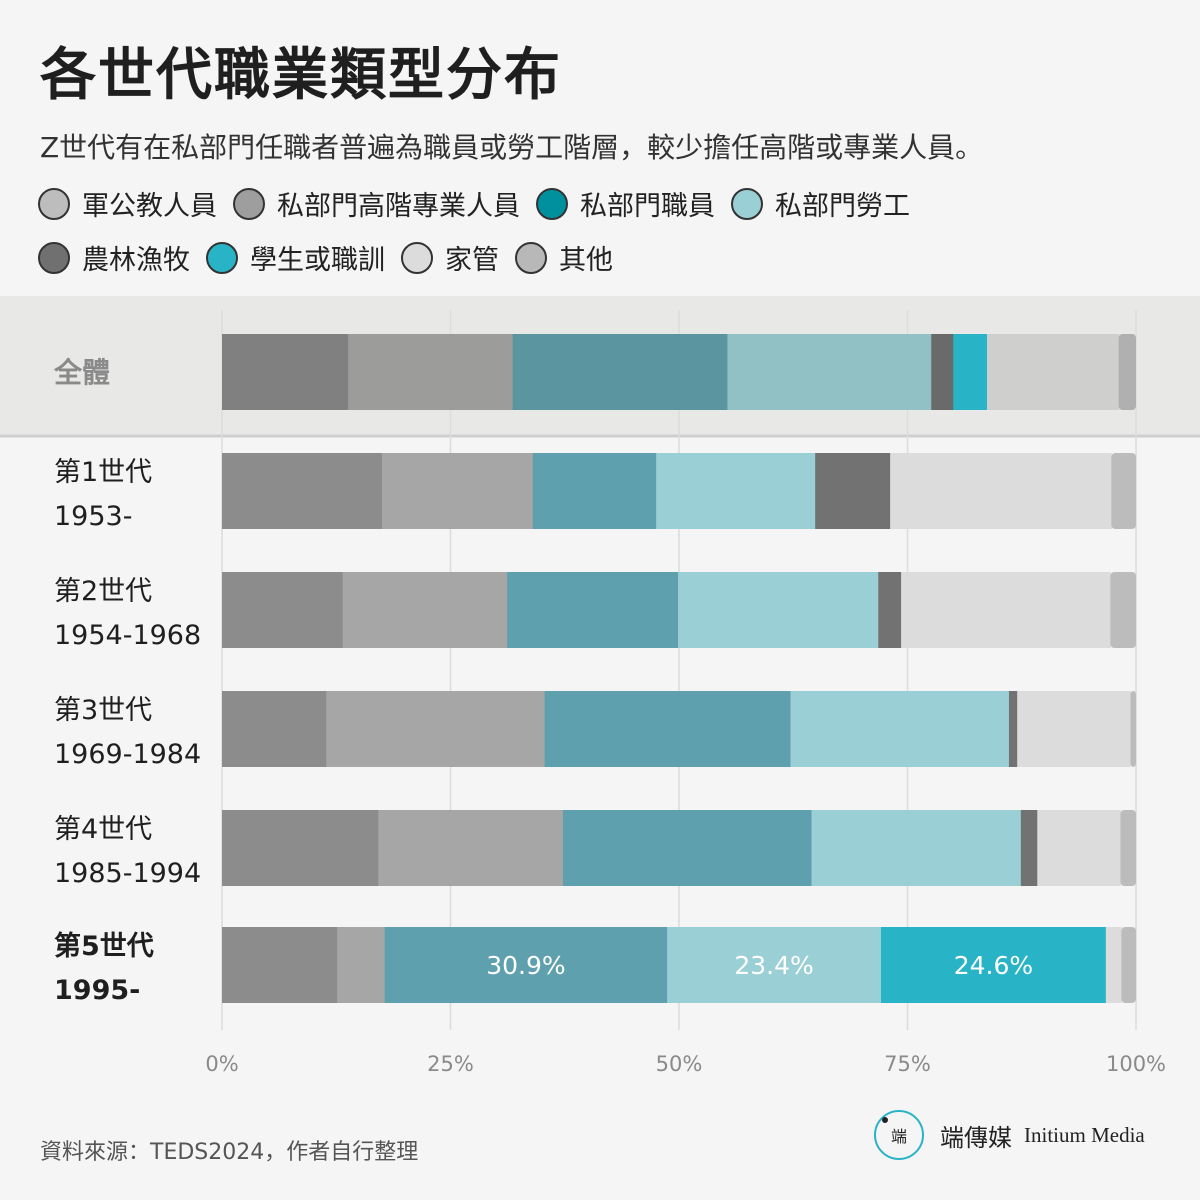 This screenshot has height=1200, width=1200. Describe the element at coordinates (1029, 848) in the screenshot. I see `bar-segment-row4-s4` at that location.